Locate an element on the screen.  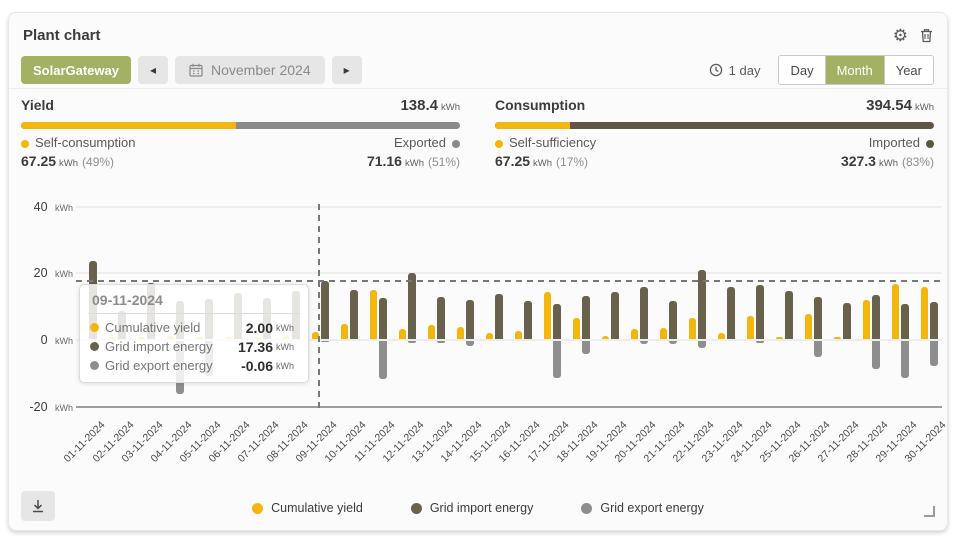
tab-month: Month is located at coordinates (854, 70).